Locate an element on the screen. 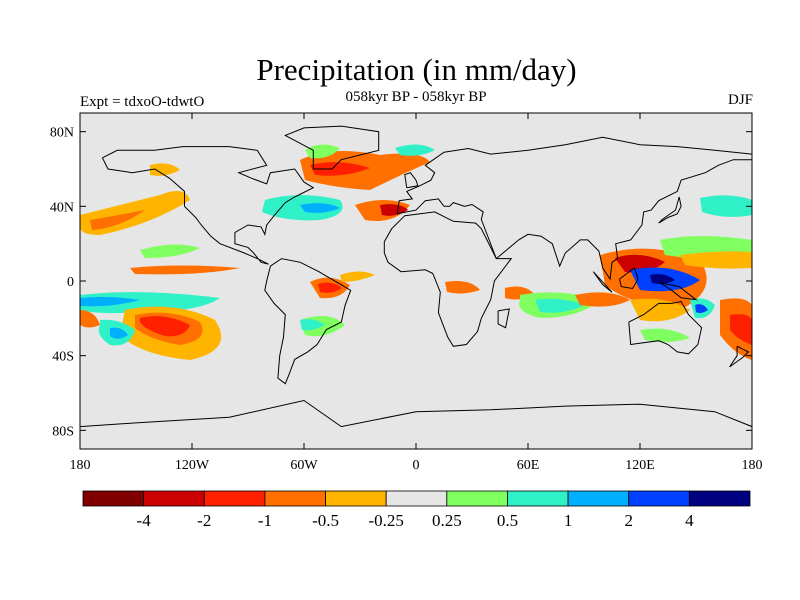 This screenshot has width=800, height=600. anomaly-south-pacific-wet-core is located at coordinates (110, 301).